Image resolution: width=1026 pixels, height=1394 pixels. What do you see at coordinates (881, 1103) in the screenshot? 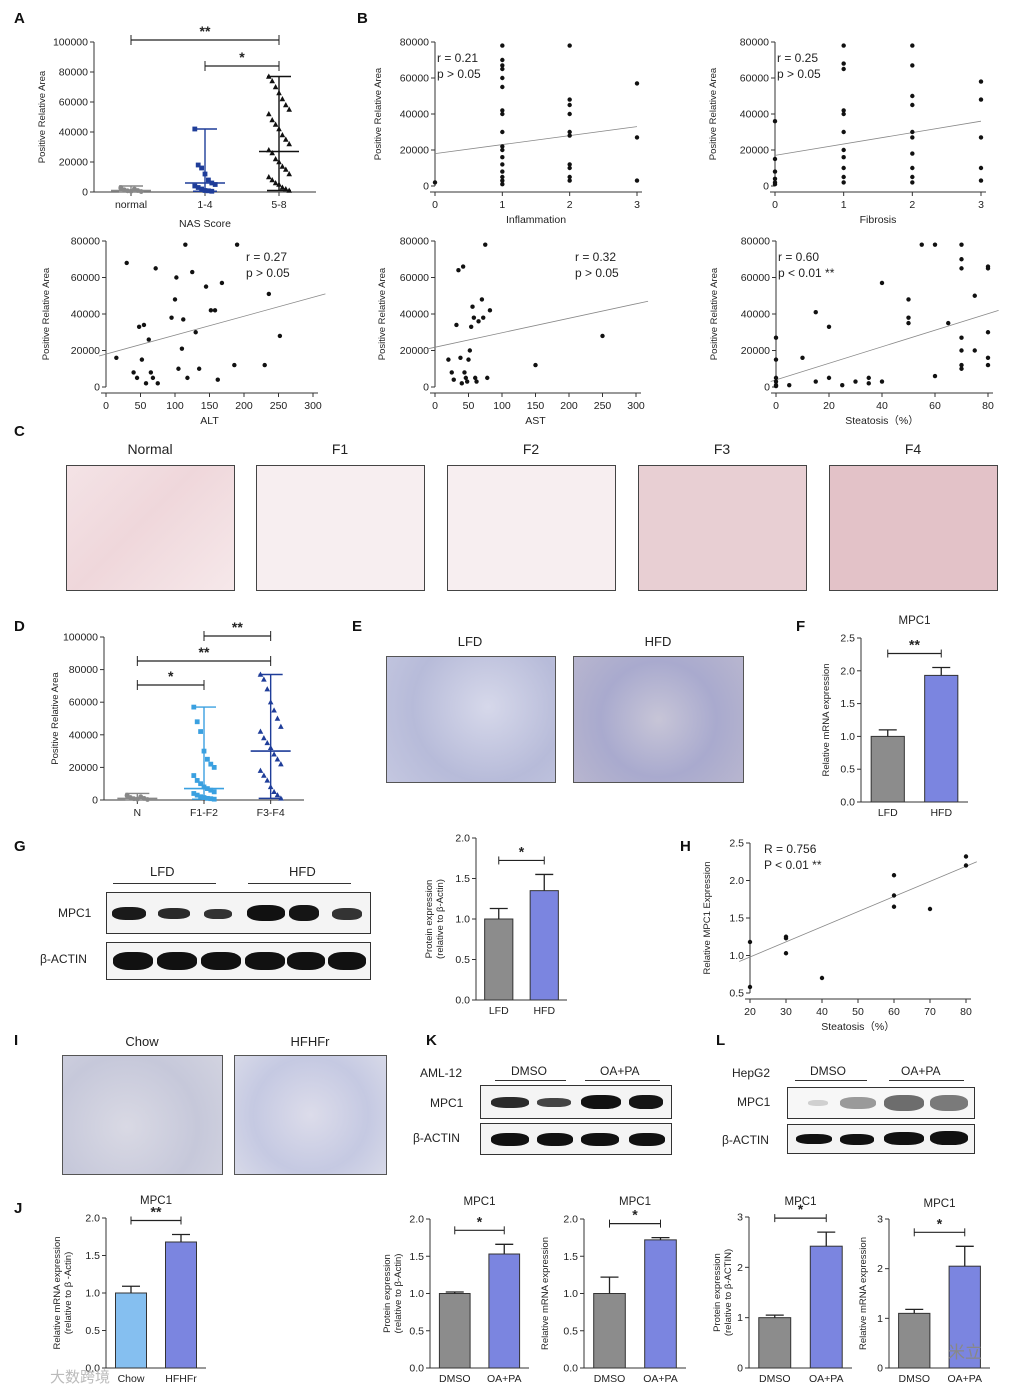
I see `wb-l-mpc1-blot` at bounding box center [881, 1103].